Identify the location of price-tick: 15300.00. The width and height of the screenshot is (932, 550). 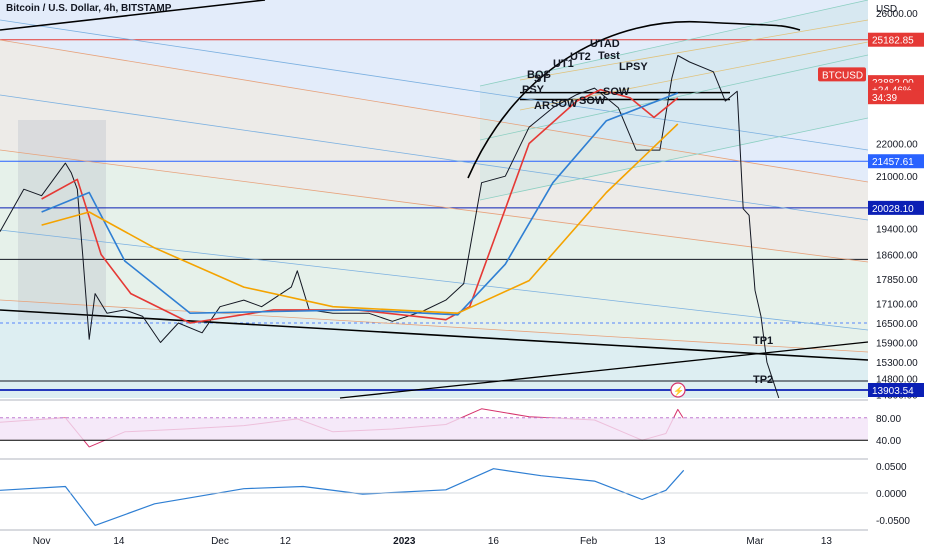
(897, 363).